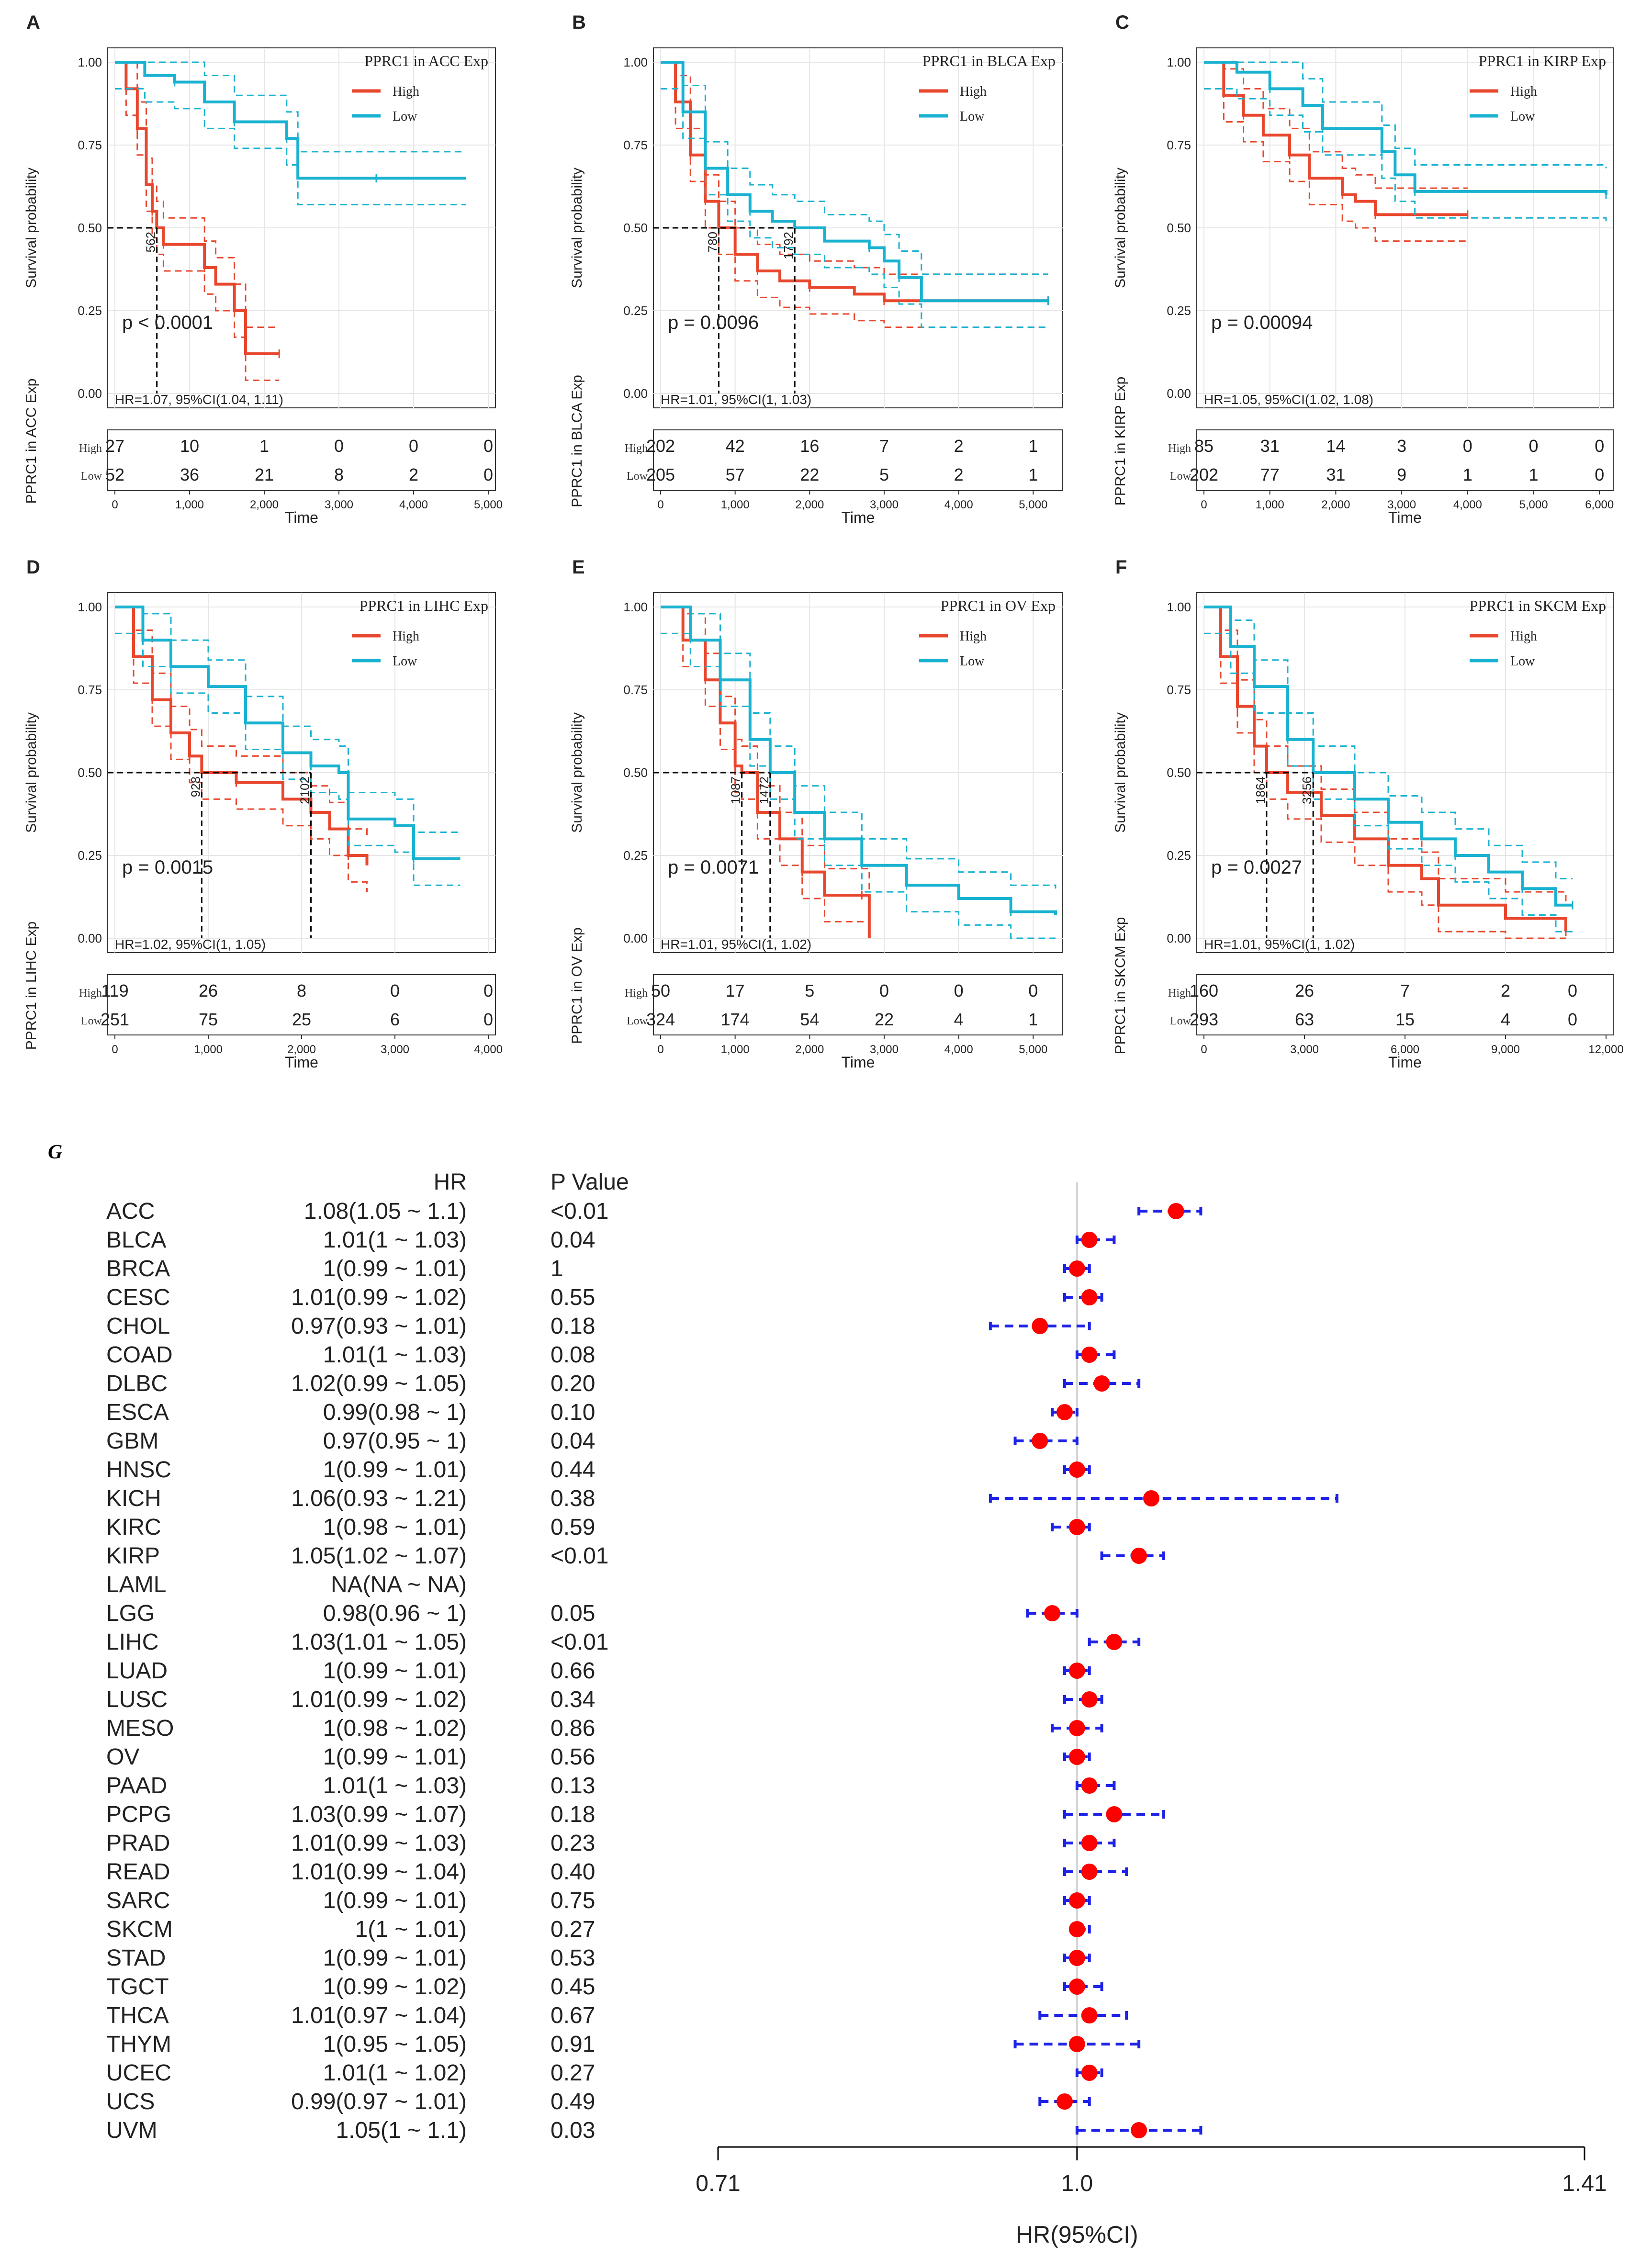 The height and width of the screenshot is (2259, 1652). Describe the element at coordinates (131, 2130) in the screenshot. I see `cancer-label: UVM` at that location.